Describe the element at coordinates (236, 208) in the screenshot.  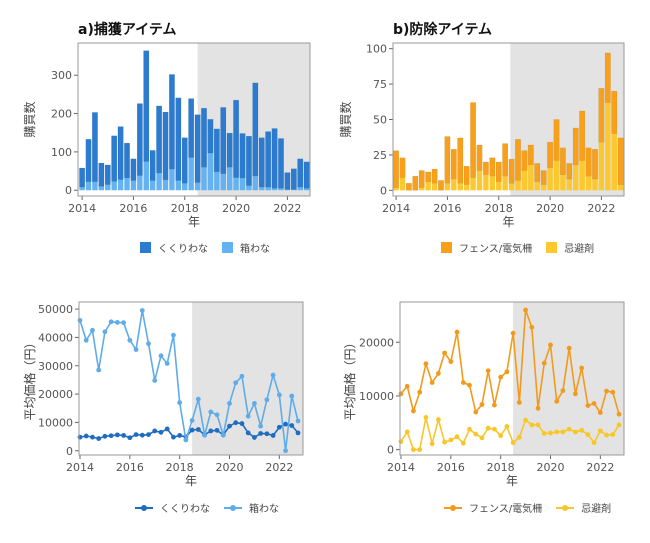
I see `x-tick-label: 2020` at that location.